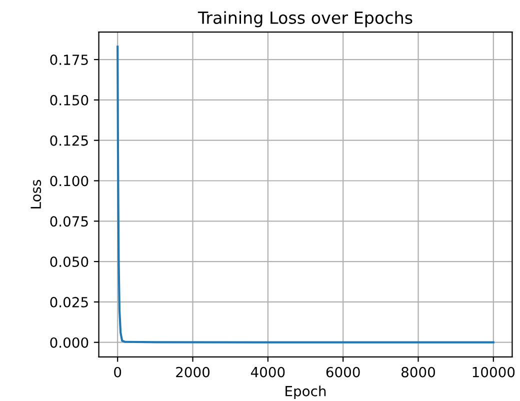  What do you see at coordinates (69, 302) in the screenshot?
I see `y-tick-label: 0.025` at bounding box center [69, 302].